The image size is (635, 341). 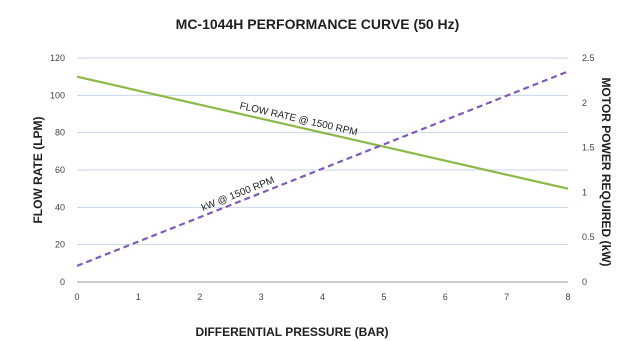 I want to click on y-left-tick-label: 100, so click(x=57, y=95).